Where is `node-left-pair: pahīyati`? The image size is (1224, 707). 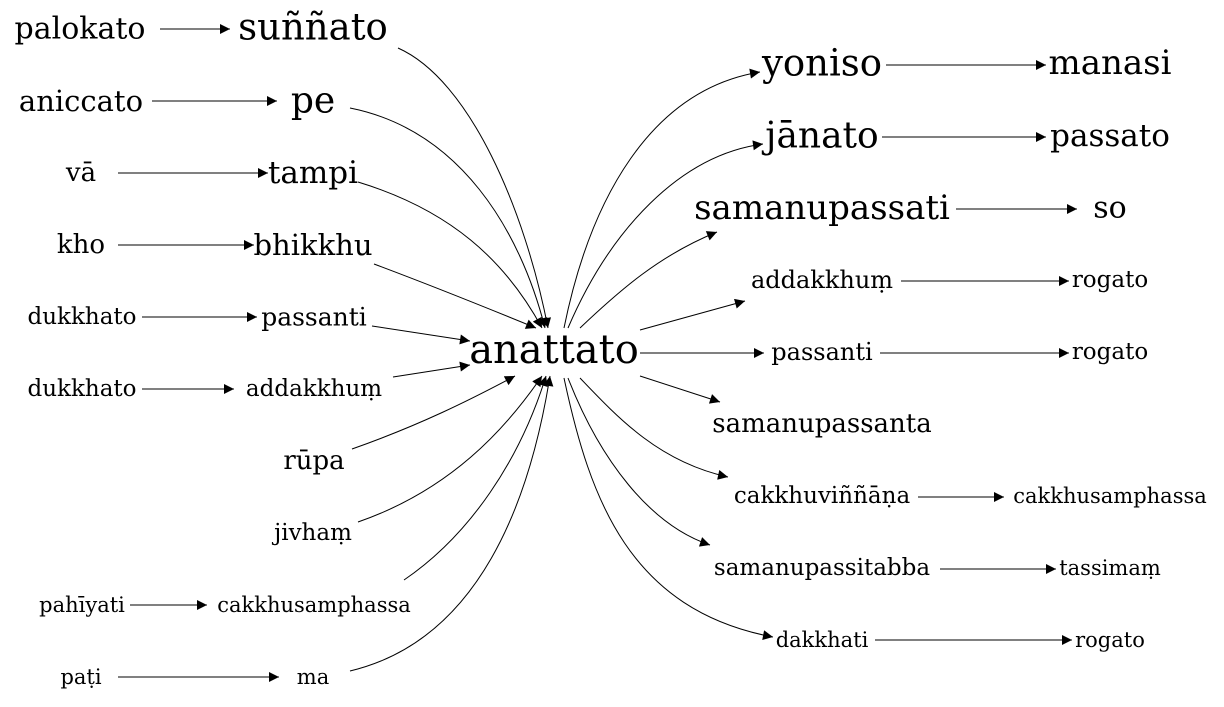
node-left-pair: pahīyati is located at coordinates (82, 605).